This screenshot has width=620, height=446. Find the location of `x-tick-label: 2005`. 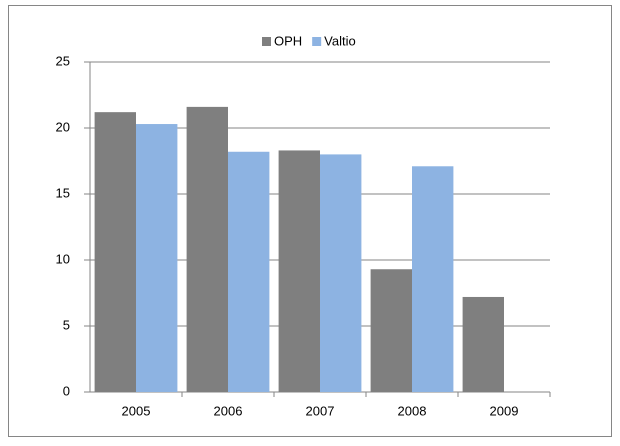

x-tick-label: 2005 is located at coordinates (136, 410).